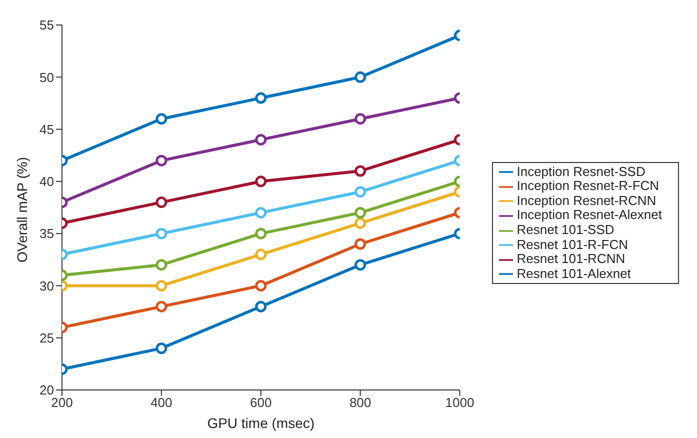  Describe the element at coordinates (47, 390) in the screenshot. I see `y-tick-label: 20` at that location.